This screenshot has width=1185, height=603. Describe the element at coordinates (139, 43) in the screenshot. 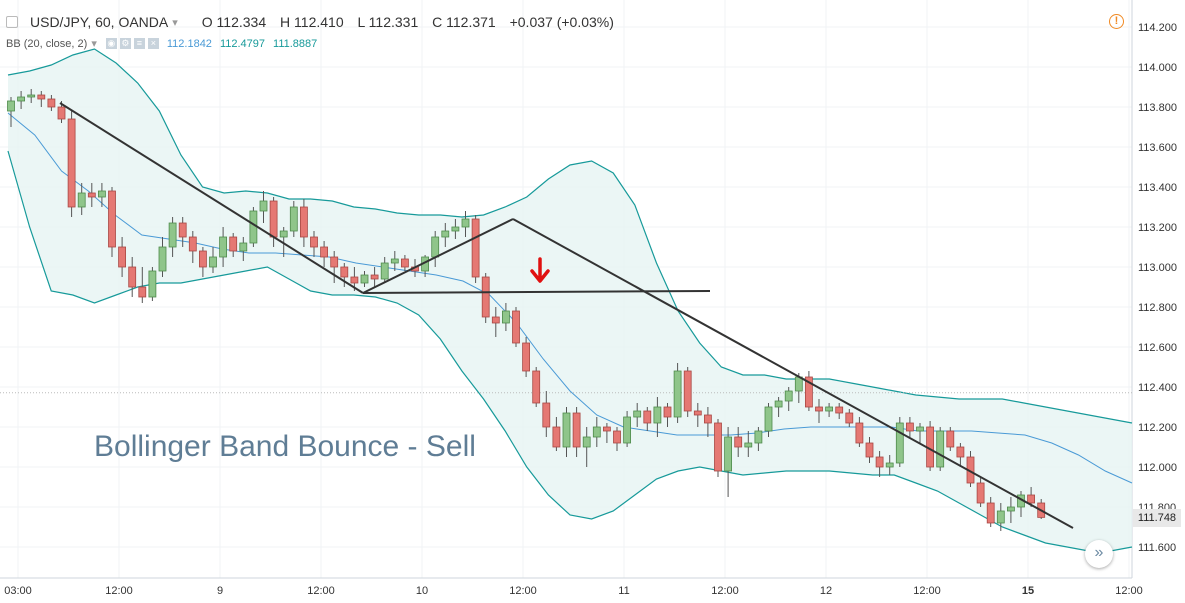

I see `more-icon: ≡` at that location.